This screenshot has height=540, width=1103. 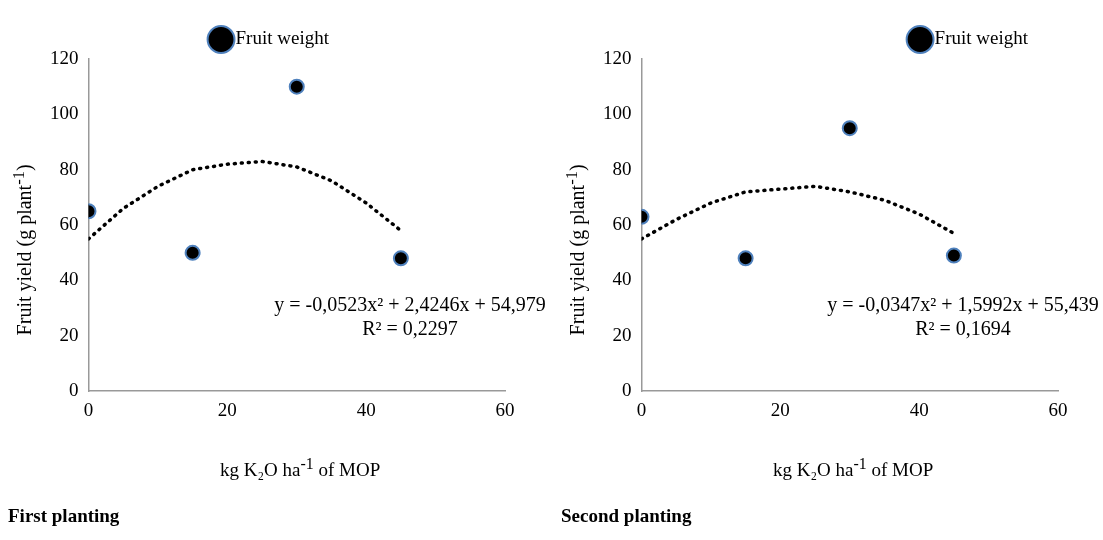 I want to click on annotation: R² = 0,1694, so click(x=963, y=328).